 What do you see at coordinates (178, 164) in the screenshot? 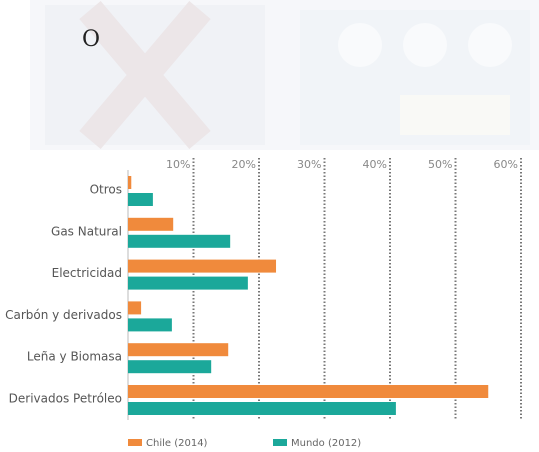
I see `x-tick-label: 10%` at bounding box center [178, 164].